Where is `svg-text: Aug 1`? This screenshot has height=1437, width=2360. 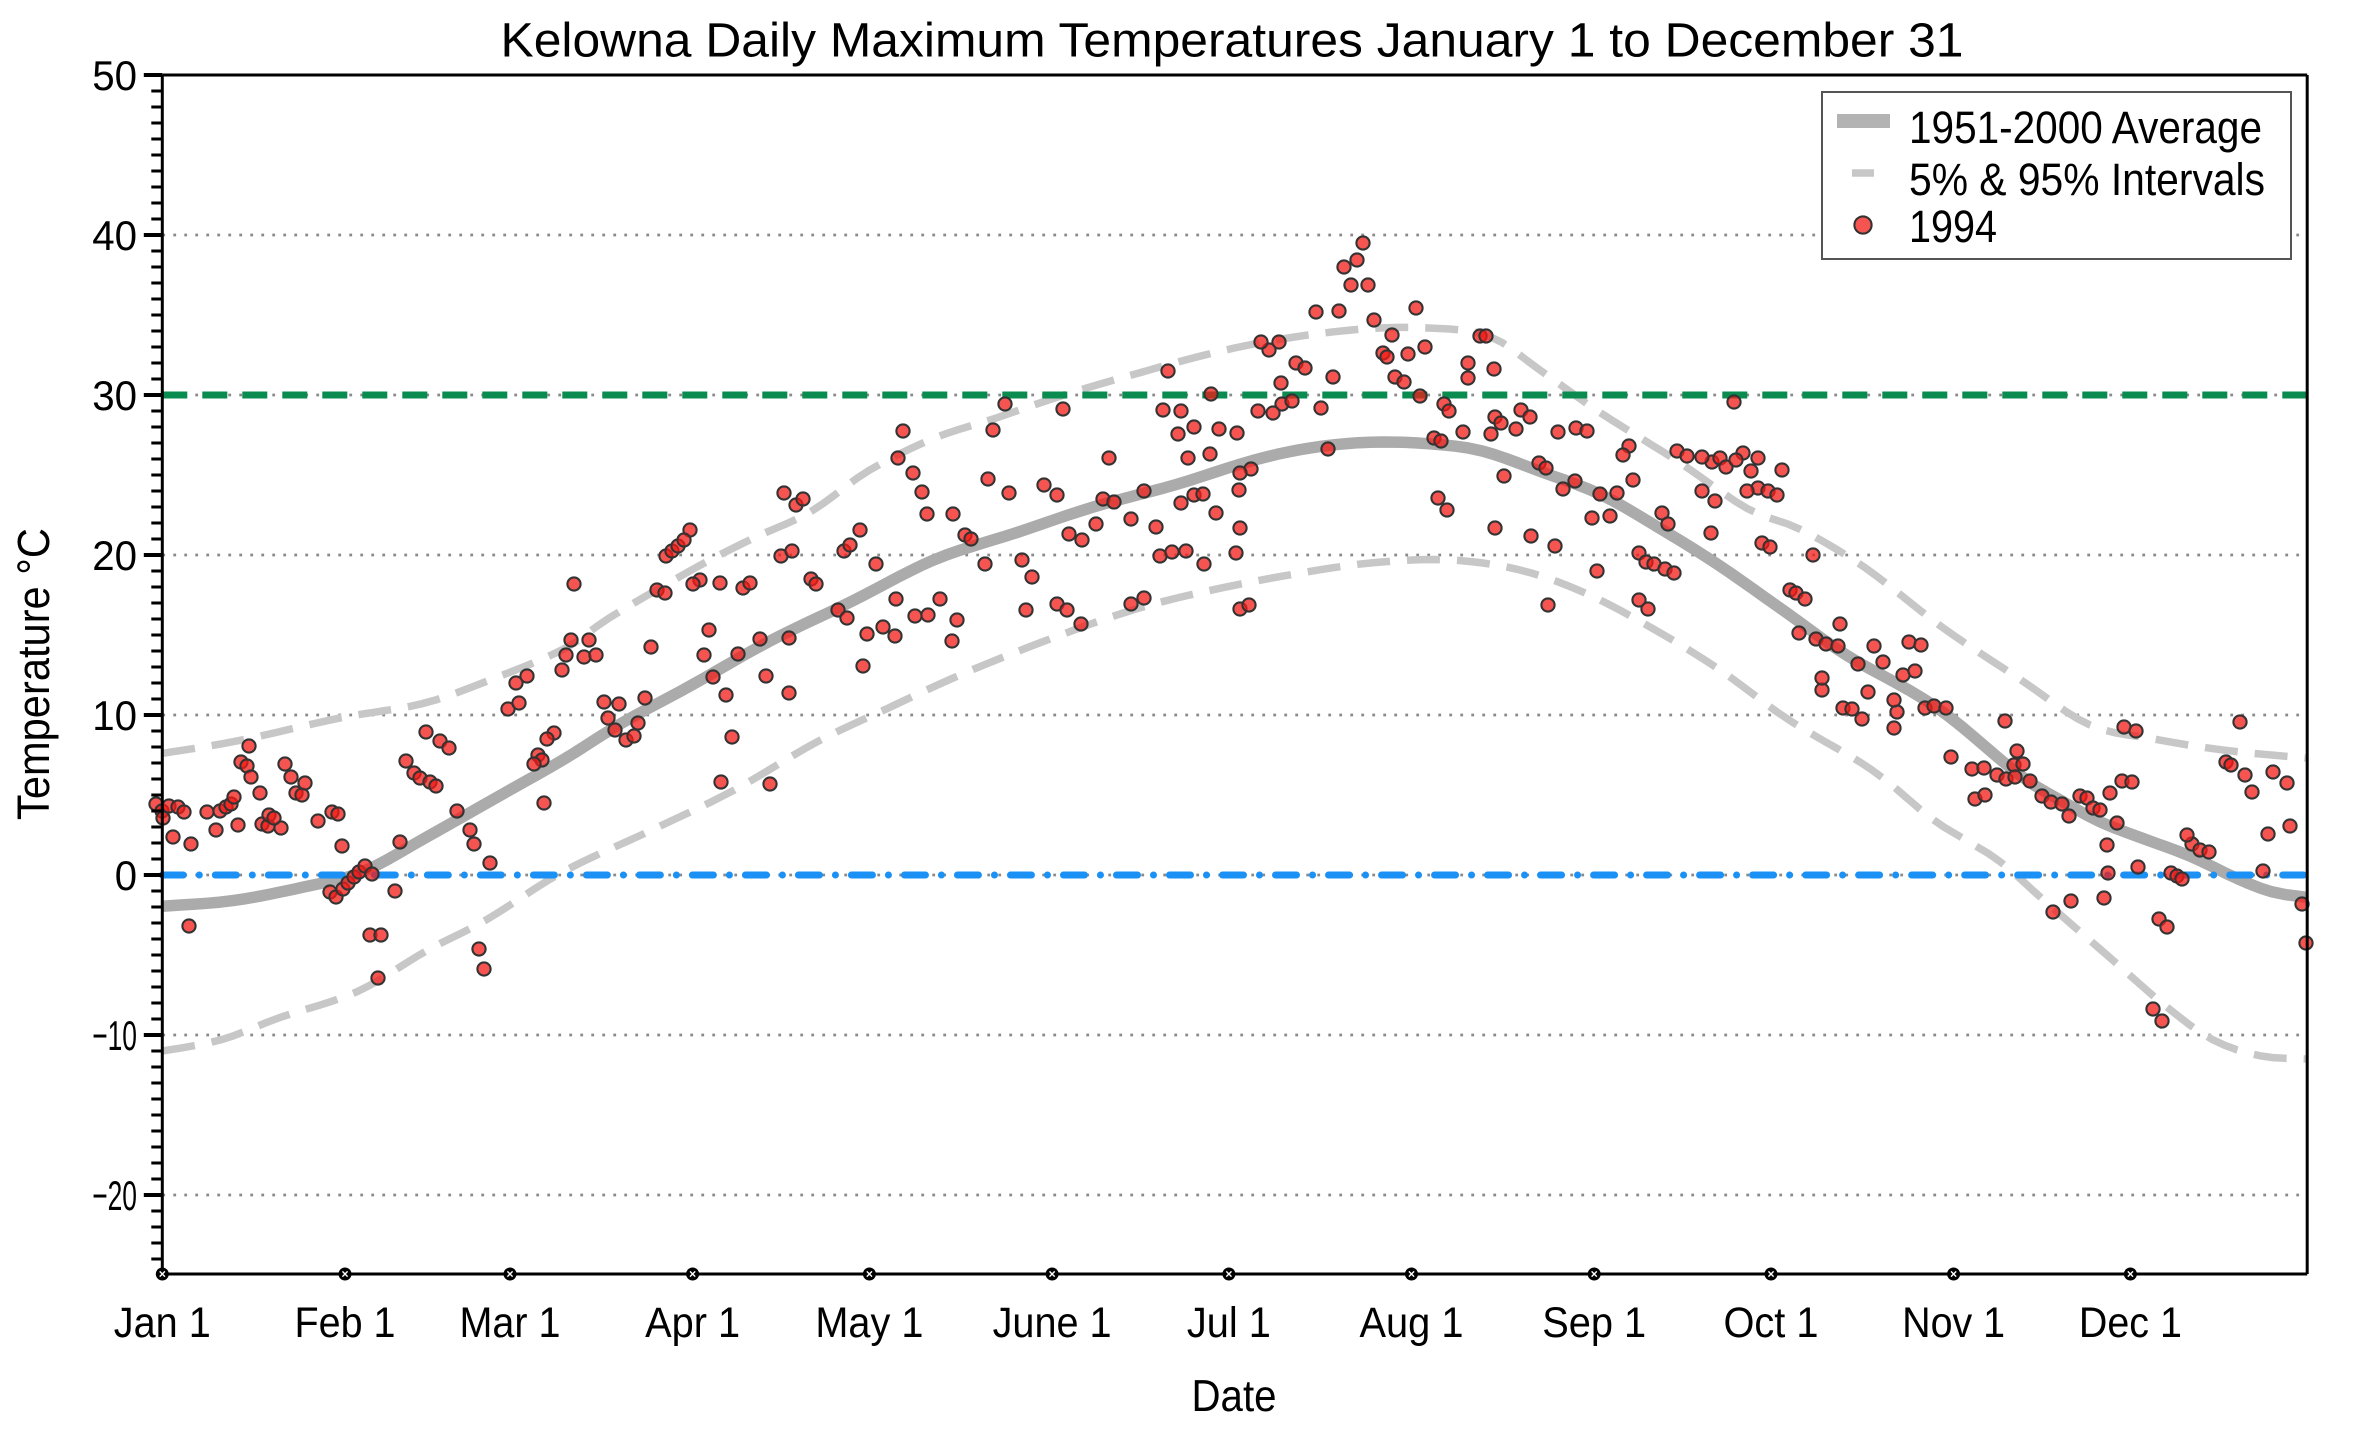
svg-text: Aug 1 is located at coordinates (1412, 1323).